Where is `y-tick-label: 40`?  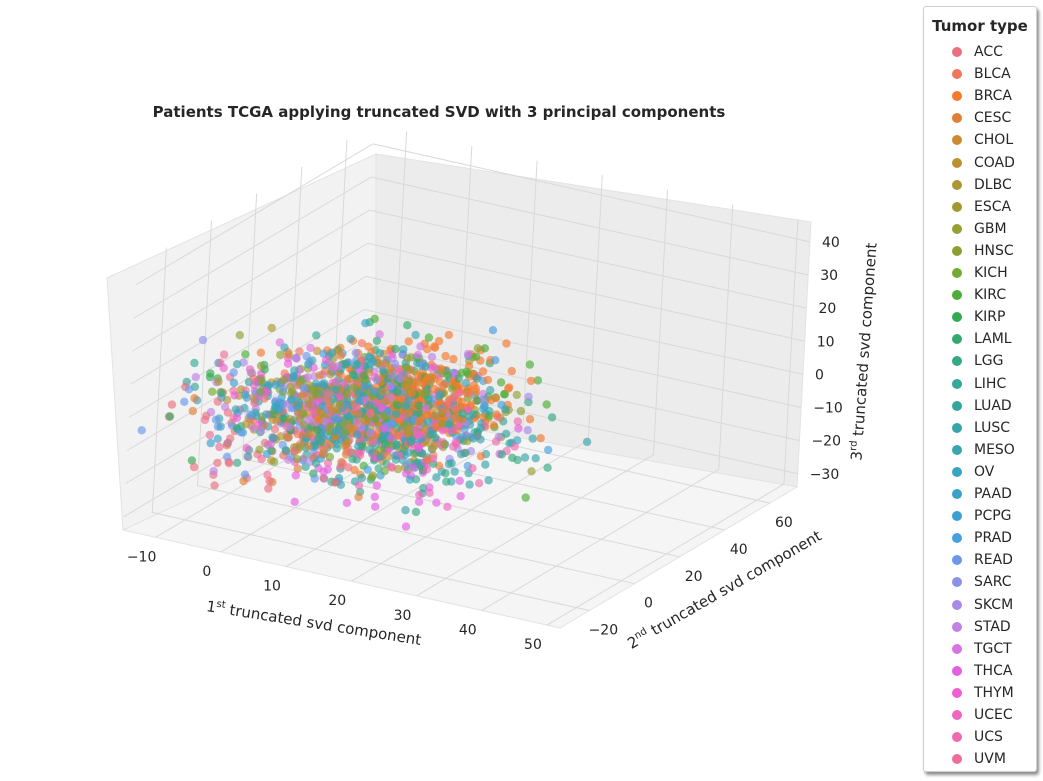 y-tick-label: 40 is located at coordinates (739, 550).